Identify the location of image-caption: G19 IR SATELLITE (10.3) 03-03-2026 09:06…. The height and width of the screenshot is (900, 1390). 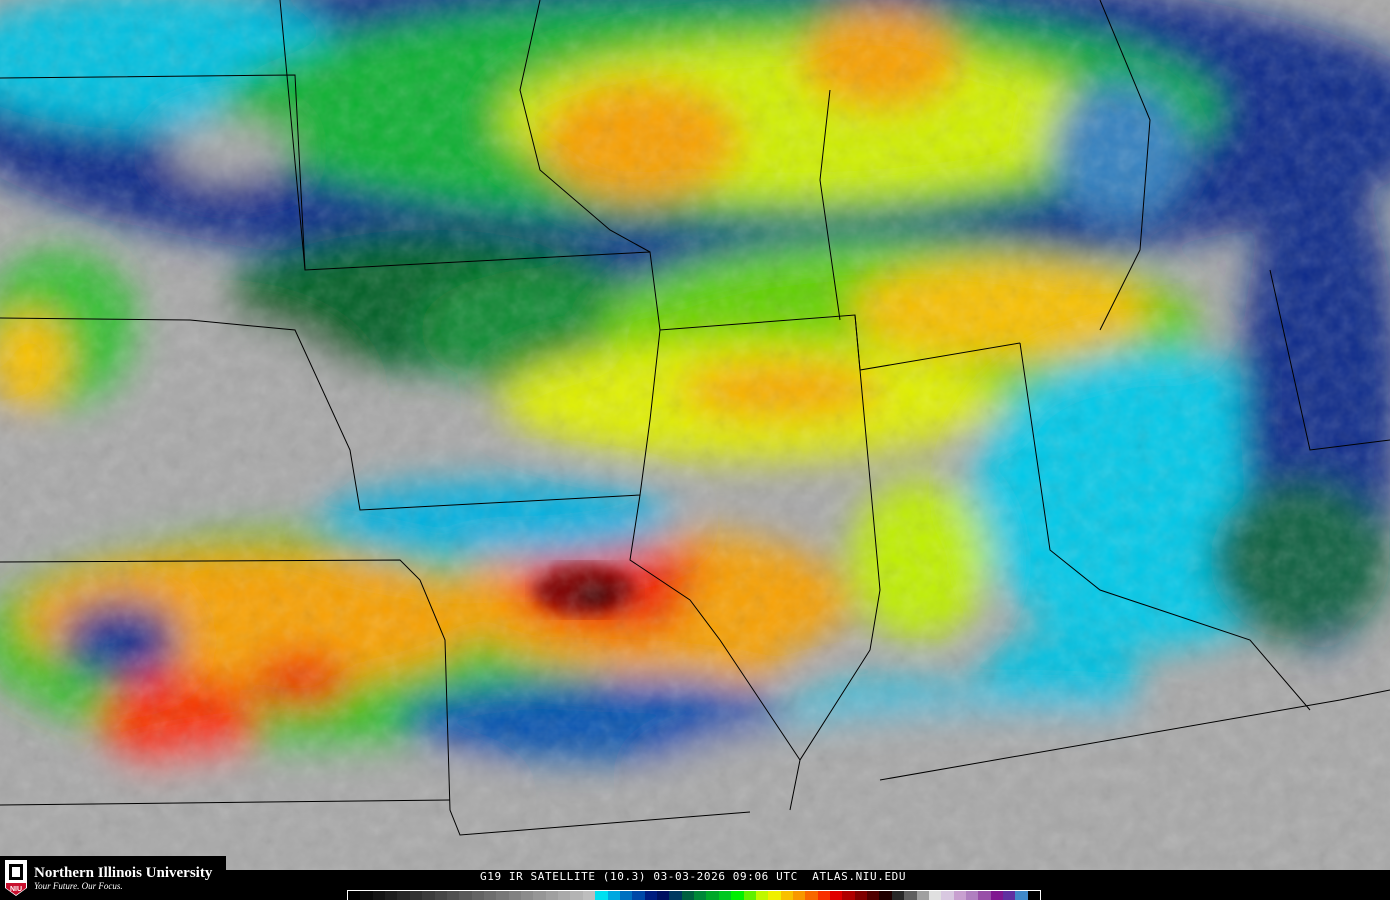
(693, 876).